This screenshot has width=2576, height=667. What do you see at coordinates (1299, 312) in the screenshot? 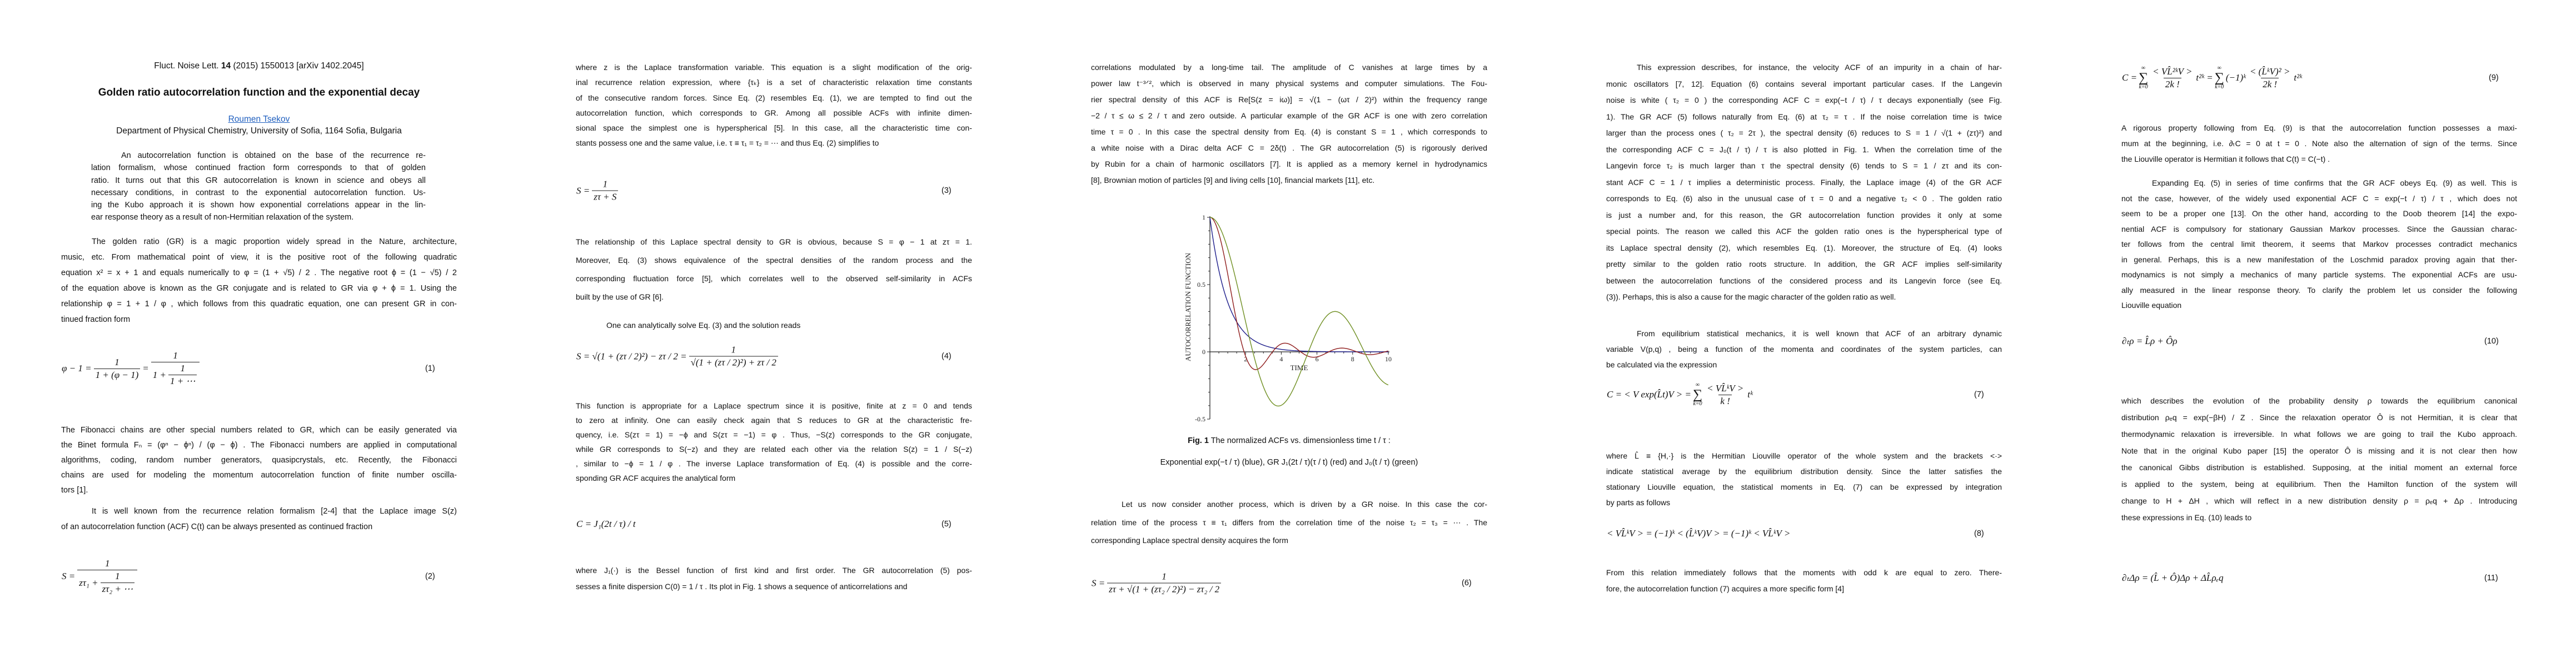
I see `series-line-bessel-j0` at bounding box center [1299, 312].